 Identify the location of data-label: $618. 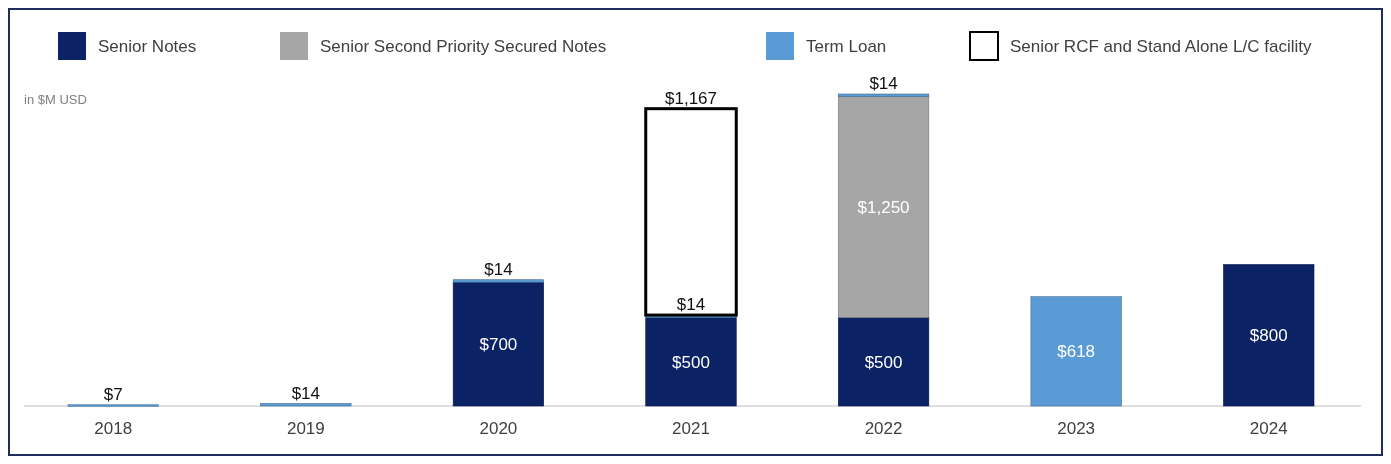
(1076, 352).